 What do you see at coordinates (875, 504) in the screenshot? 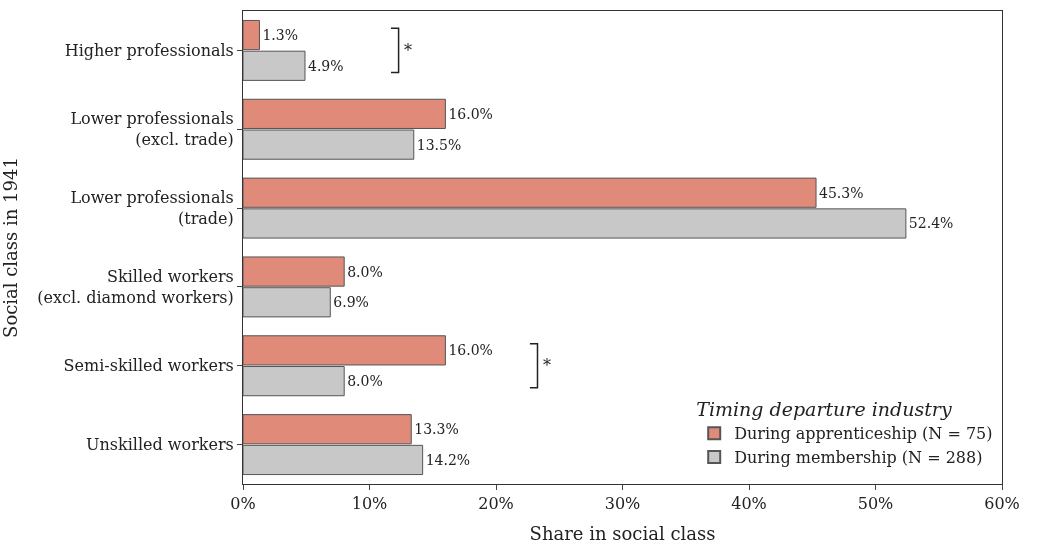
I see `x-tick-label: 50%` at bounding box center [875, 504].